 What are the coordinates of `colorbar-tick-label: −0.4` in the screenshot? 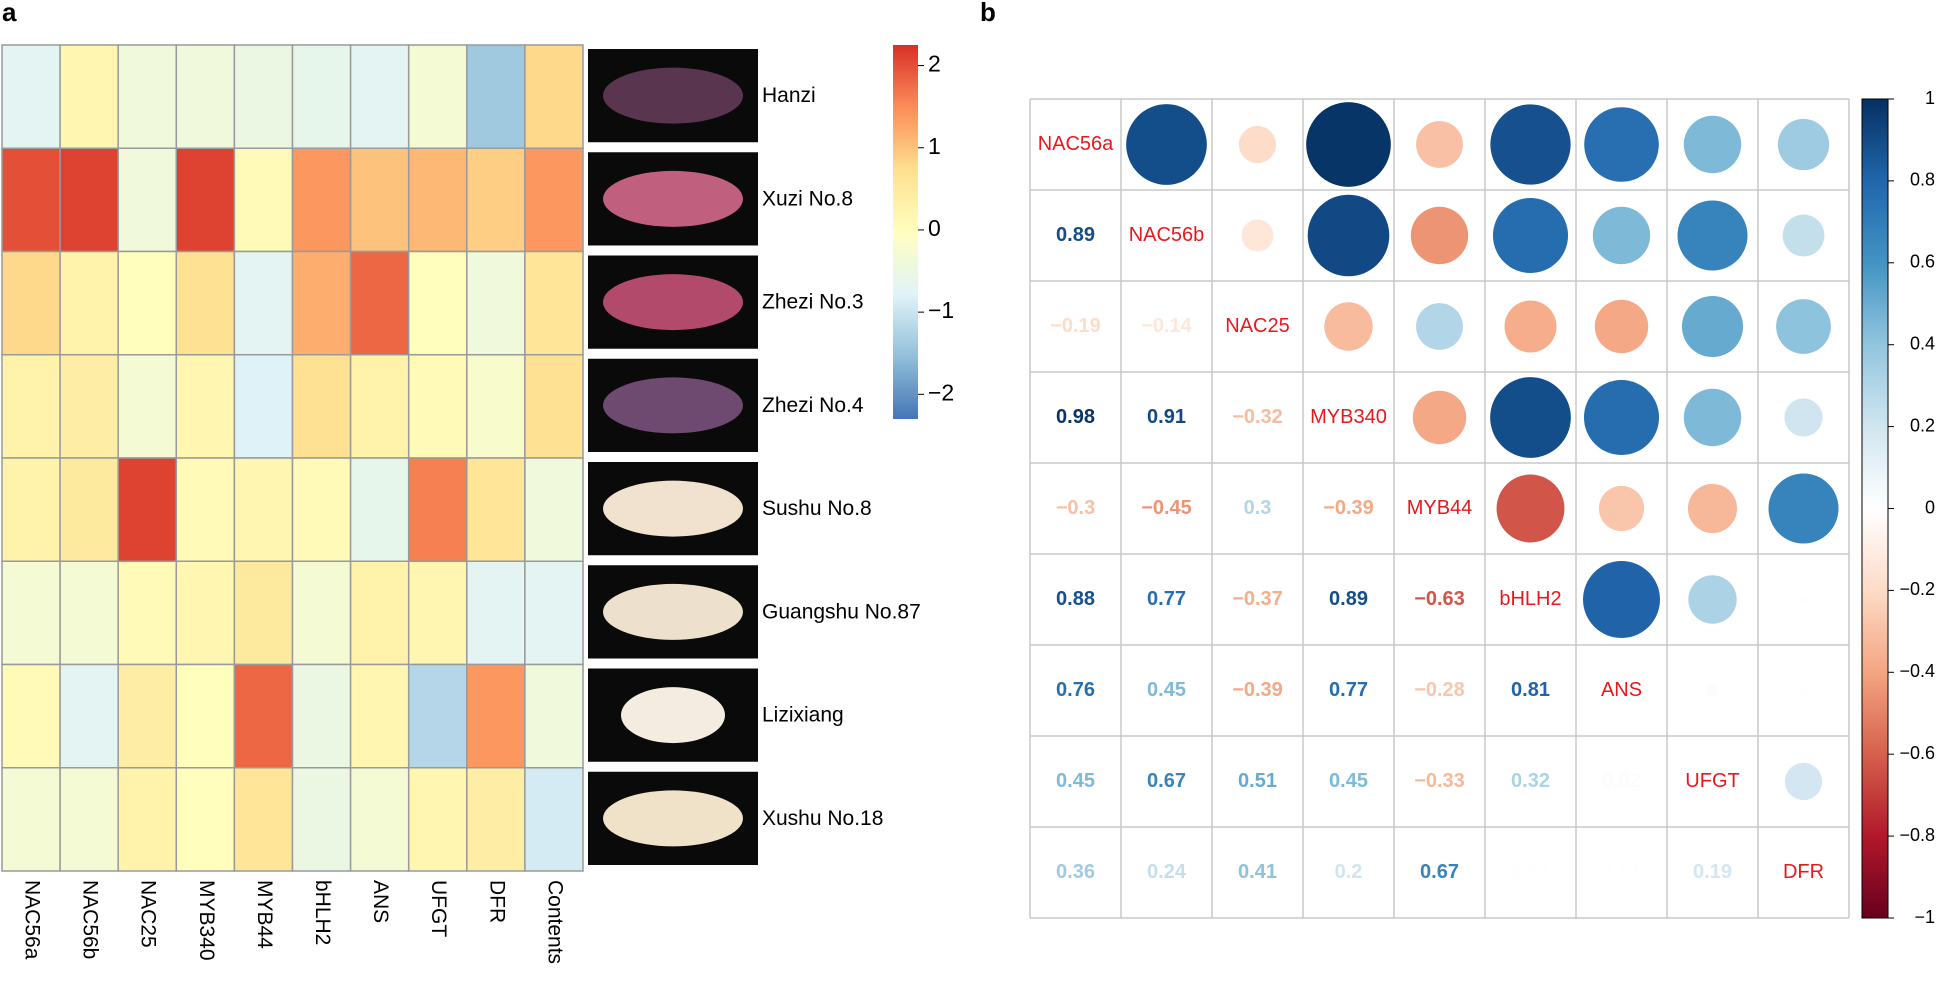 It's located at (1917, 671).